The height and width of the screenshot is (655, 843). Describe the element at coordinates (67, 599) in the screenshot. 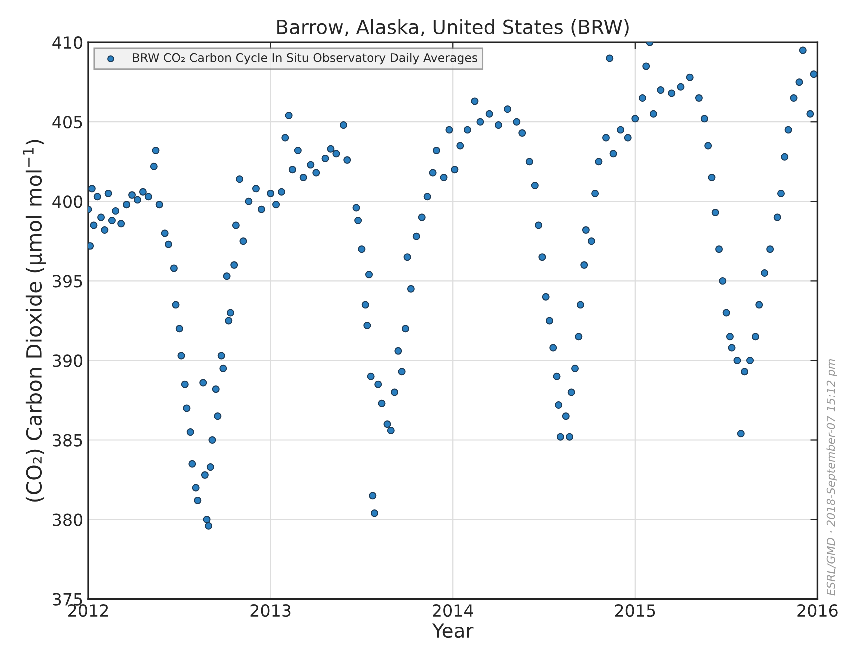

I see `y-tick-label: 375` at that location.